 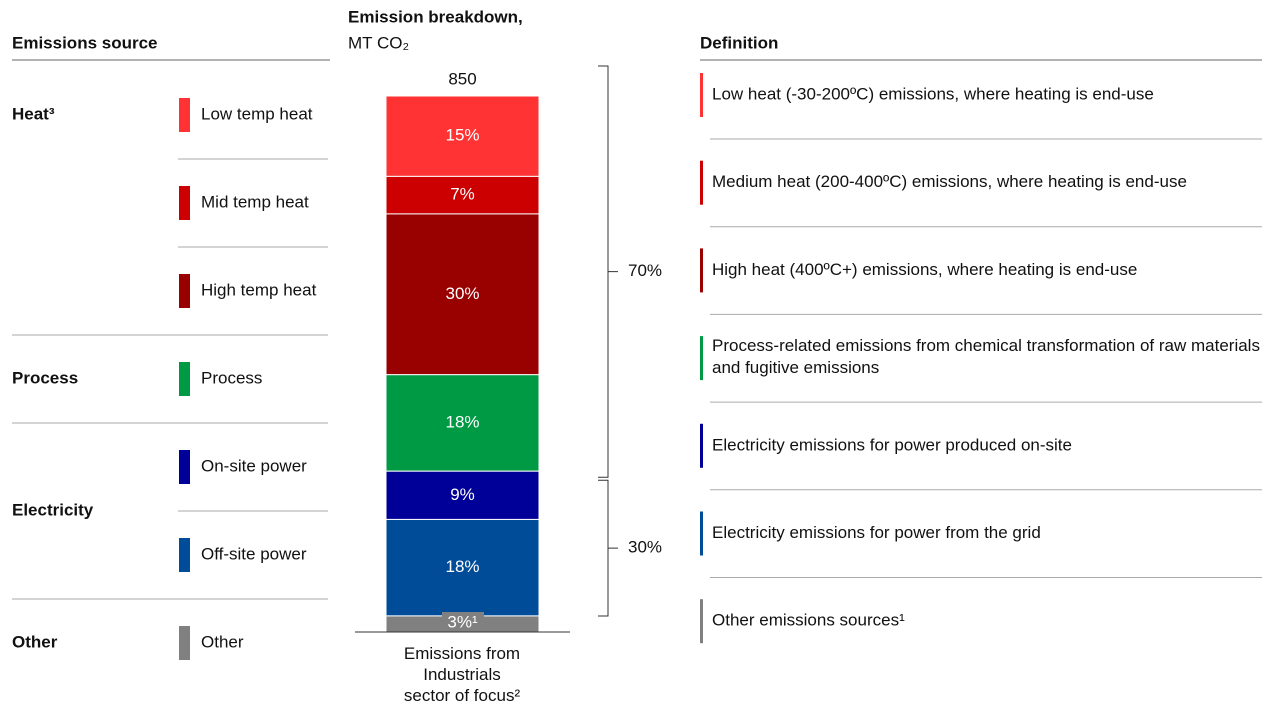 I want to click on legend-label: Other, so click(x=222, y=641).